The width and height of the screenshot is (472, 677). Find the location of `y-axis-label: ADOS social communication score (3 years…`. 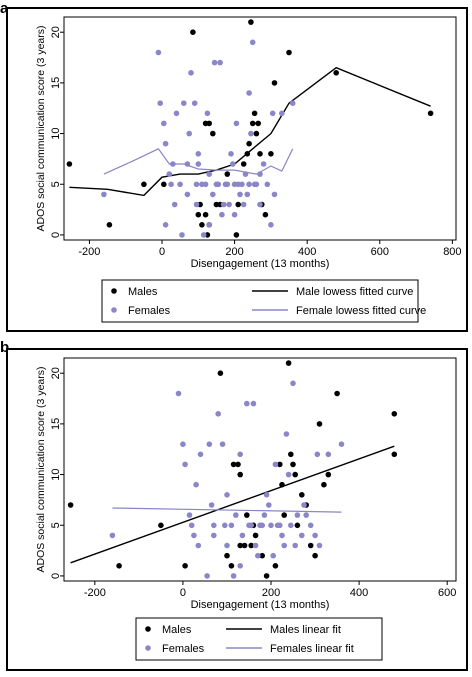

y-axis-label: ADOS social communication score (3 years… is located at coordinates (41, 470).